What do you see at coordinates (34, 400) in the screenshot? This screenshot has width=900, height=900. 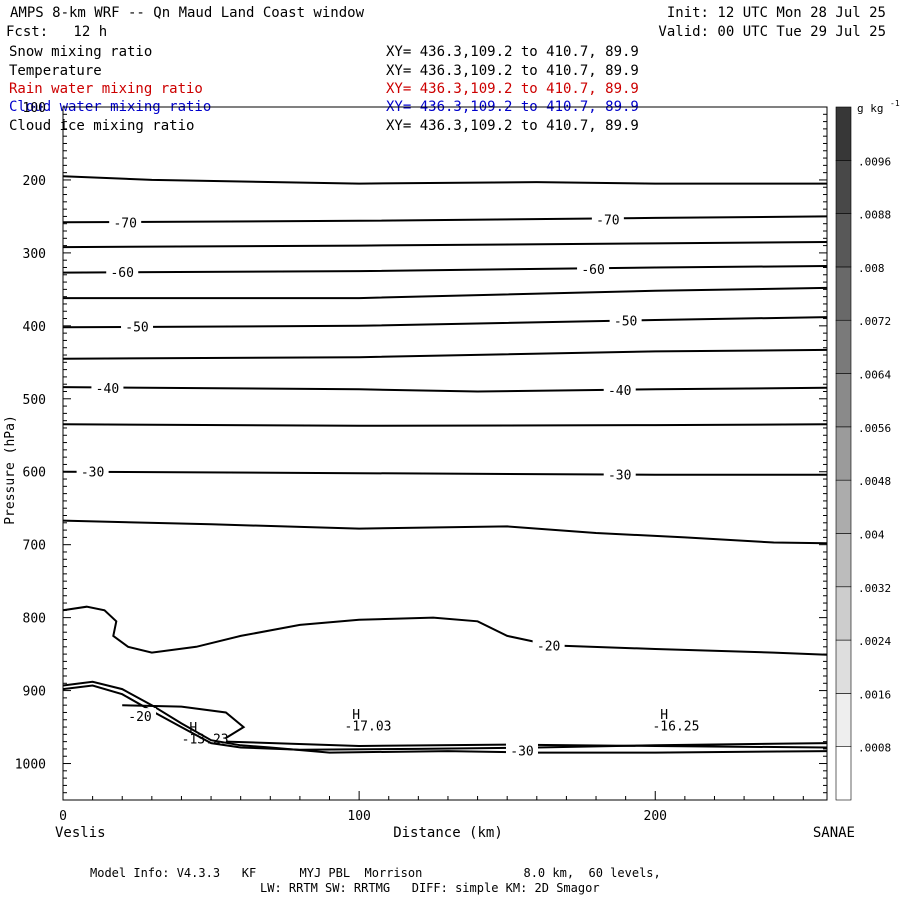 I see `y-tick-label: 500` at bounding box center [34, 400].